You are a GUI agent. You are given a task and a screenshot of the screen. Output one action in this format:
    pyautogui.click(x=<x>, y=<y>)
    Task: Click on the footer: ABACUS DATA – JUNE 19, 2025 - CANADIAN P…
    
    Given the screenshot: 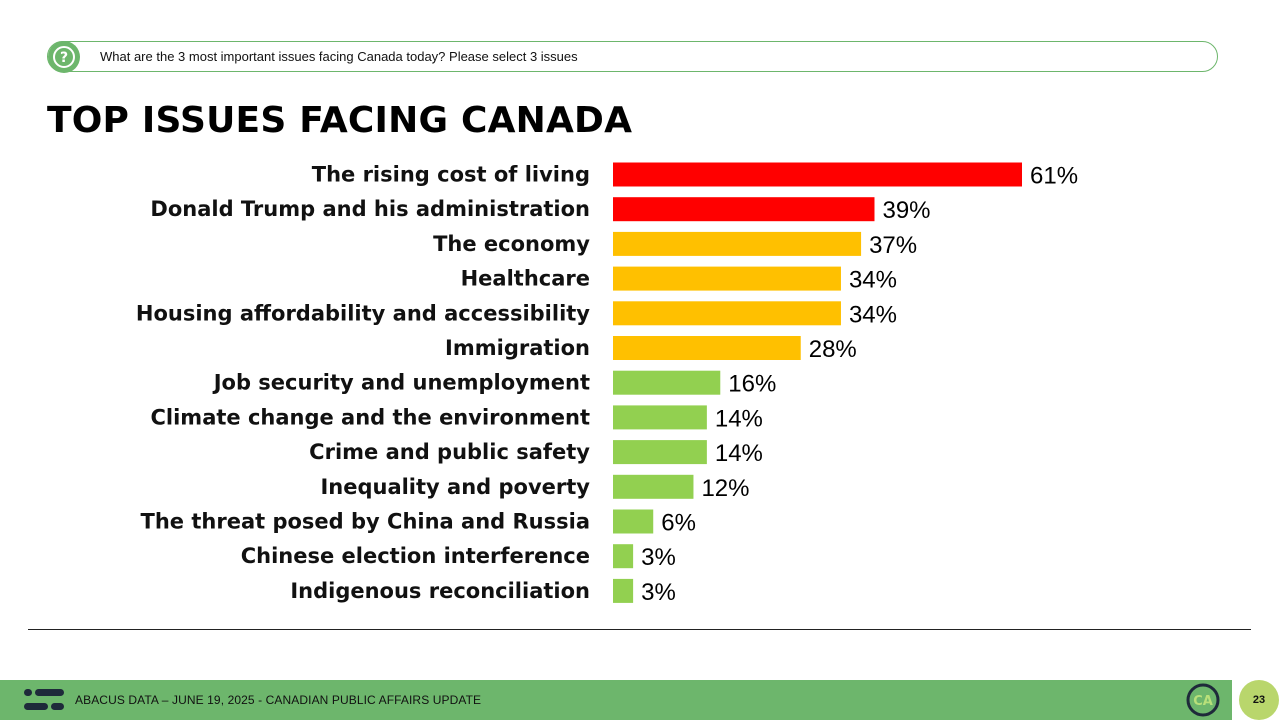 What is the action you would take?
    pyautogui.click(x=616, y=700)
    